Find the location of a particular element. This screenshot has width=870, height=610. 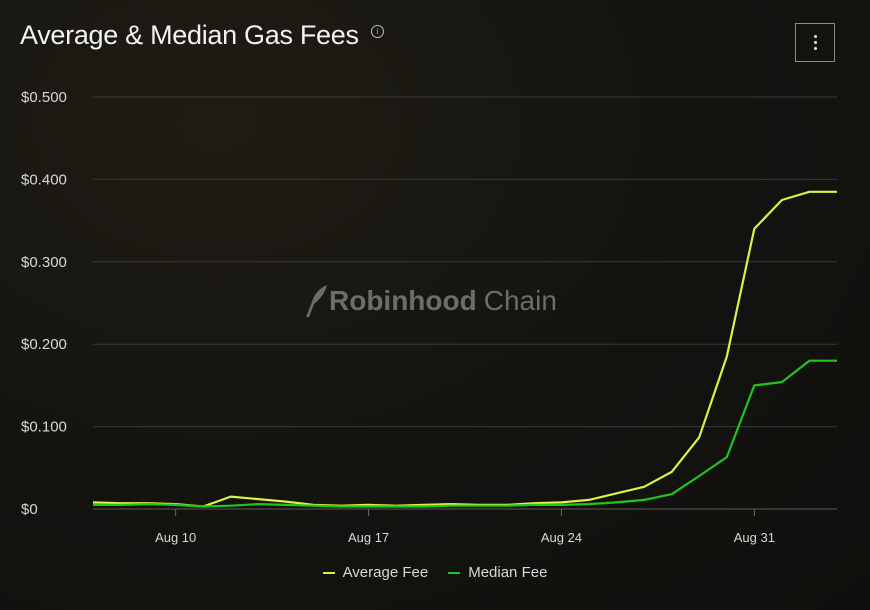

info-icon: i is located at coordinates (377, 31).